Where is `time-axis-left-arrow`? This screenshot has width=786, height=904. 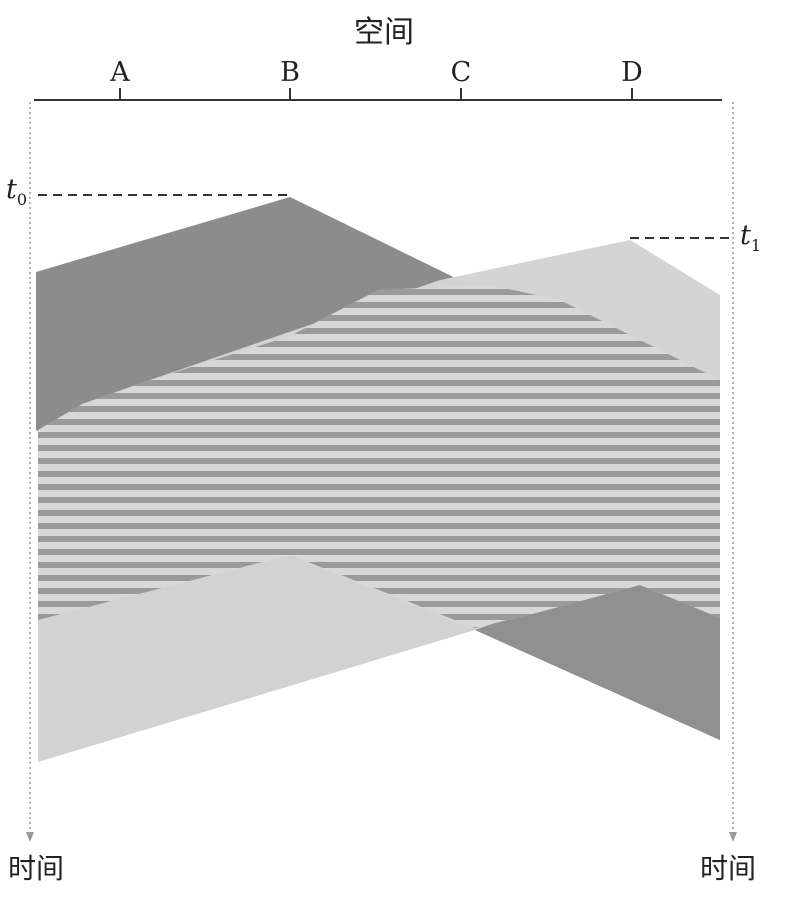
time-axis-left-arrow is located at coordinates (30, 837).